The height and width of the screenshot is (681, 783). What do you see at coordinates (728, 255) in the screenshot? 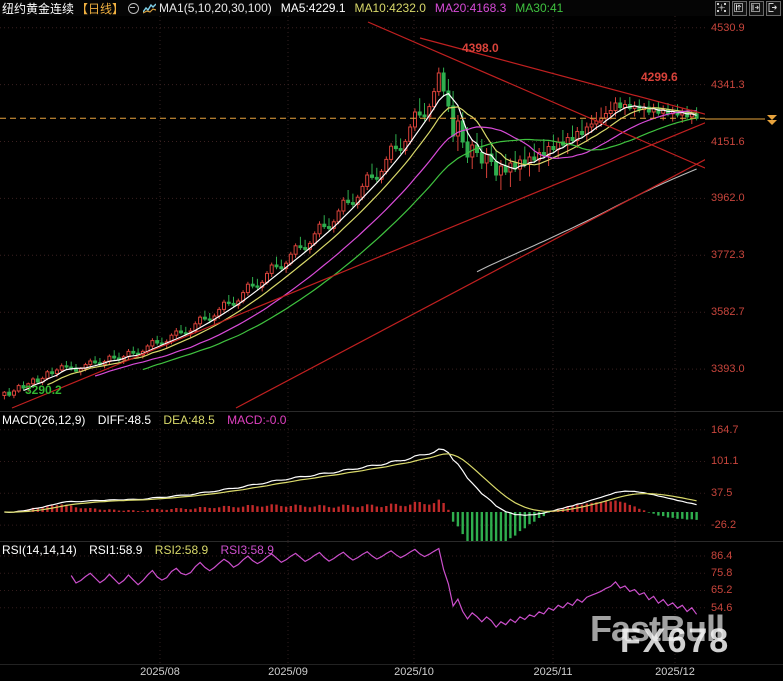
I see `price-scale-label: 3772.3` at bounding box center [728, 255].